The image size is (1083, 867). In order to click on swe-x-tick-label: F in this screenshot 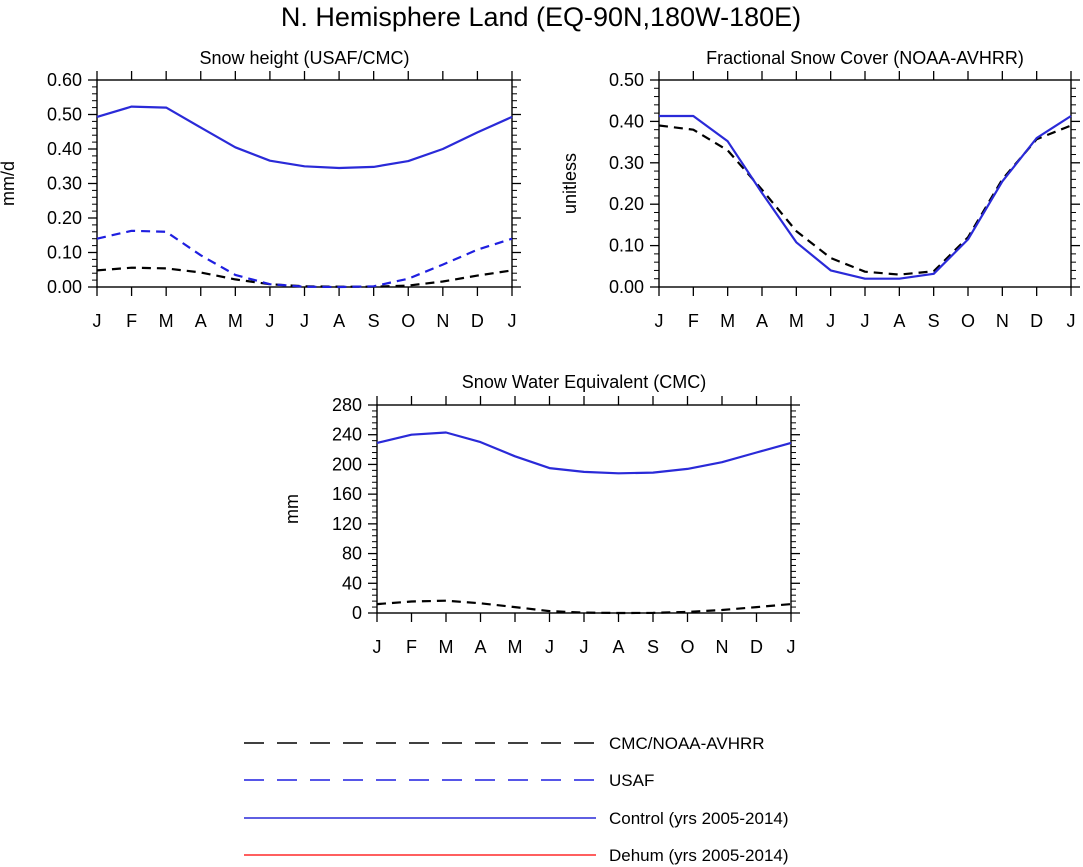, I will do `click(411, 647)`.